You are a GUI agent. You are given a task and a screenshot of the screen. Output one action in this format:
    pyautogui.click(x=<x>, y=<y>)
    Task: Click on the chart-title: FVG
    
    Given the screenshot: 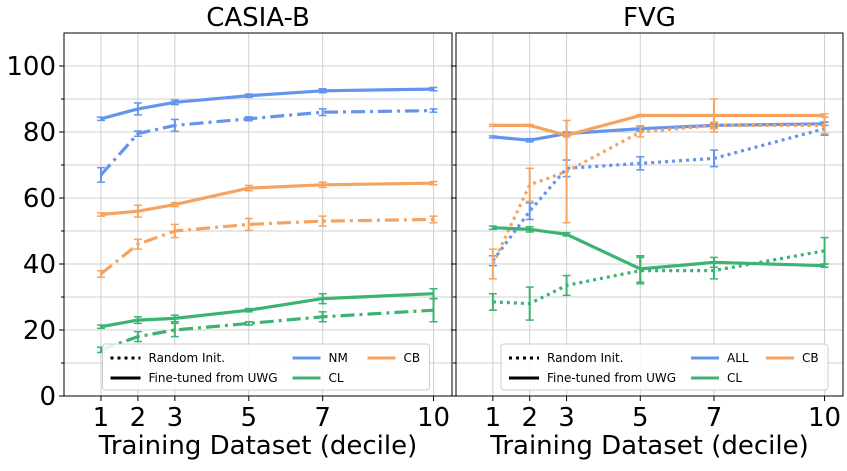 What is the action you would take?
    pyautogui.click(x=649, y=18)
    